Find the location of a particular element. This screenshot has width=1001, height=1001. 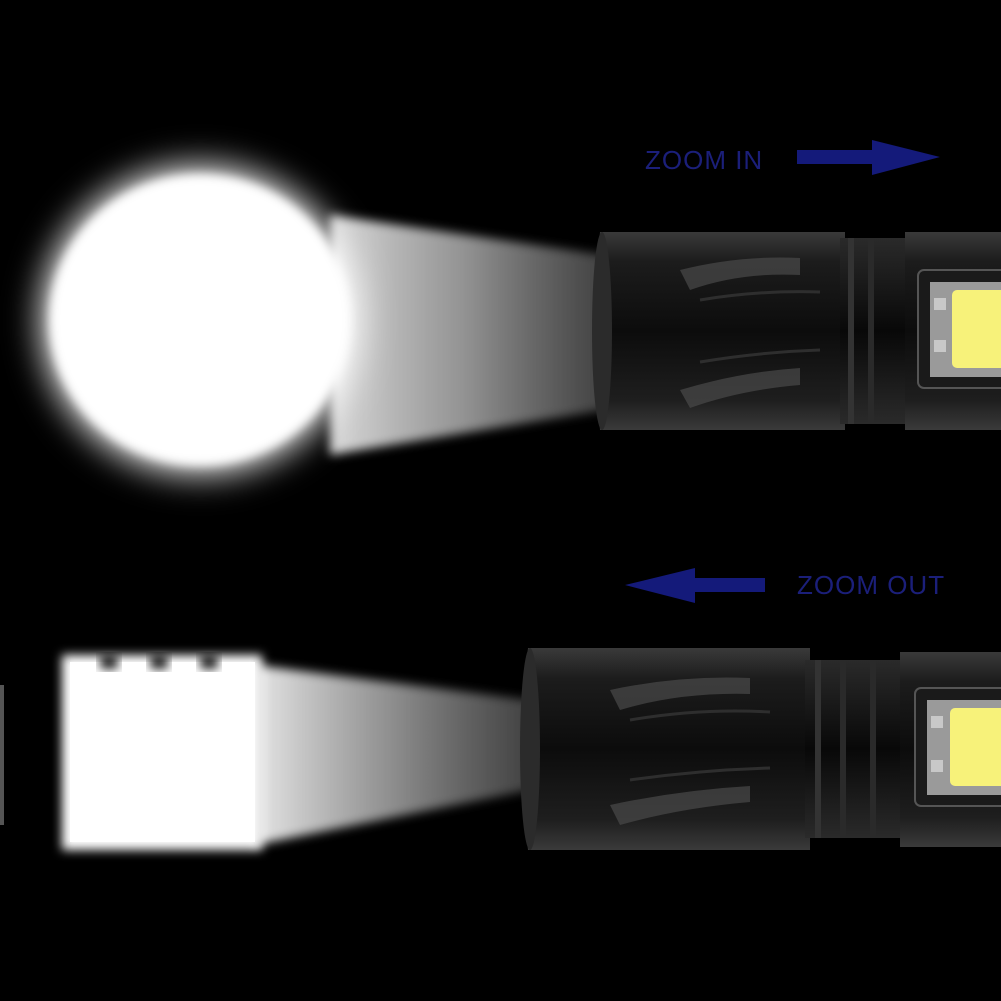

flashlight-bottom is located at coordinates (760, 749).